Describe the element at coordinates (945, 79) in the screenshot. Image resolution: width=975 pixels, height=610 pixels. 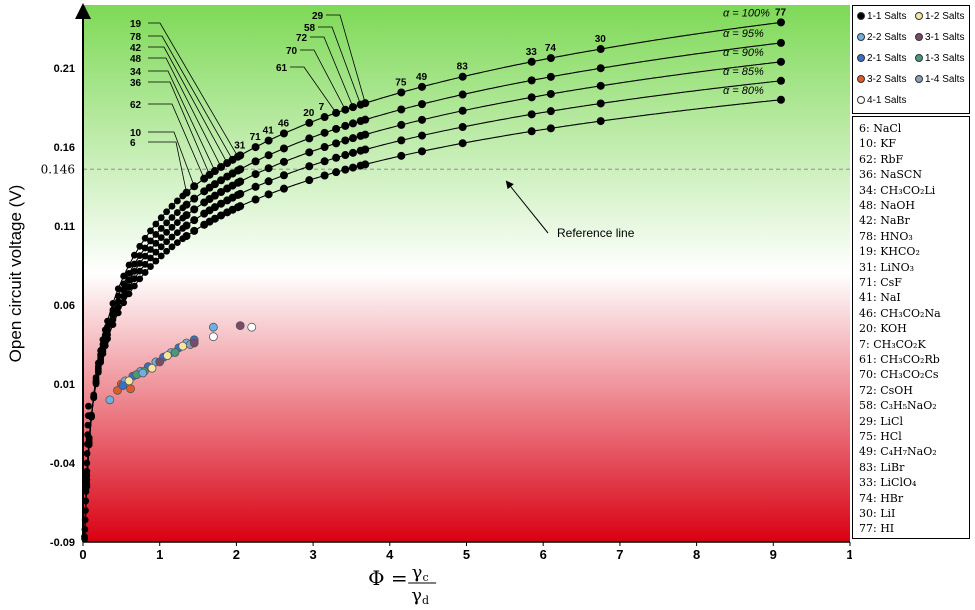
I see `legend-label: 1-4 Salts` at that location.